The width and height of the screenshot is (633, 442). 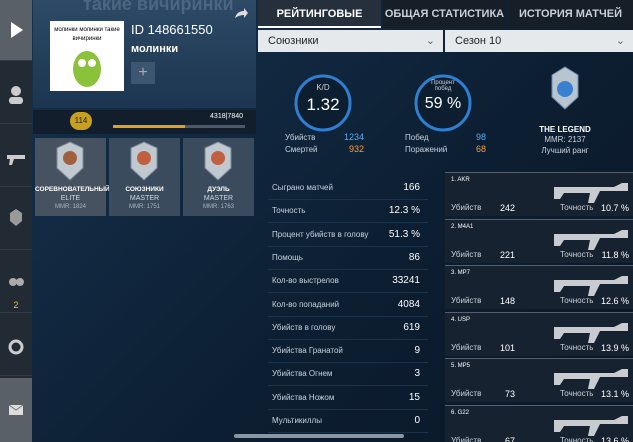 What do you see at coordinates (480, 149) in the screenshot?
I see `losses-value: 68` at bounding box center [480, 149].